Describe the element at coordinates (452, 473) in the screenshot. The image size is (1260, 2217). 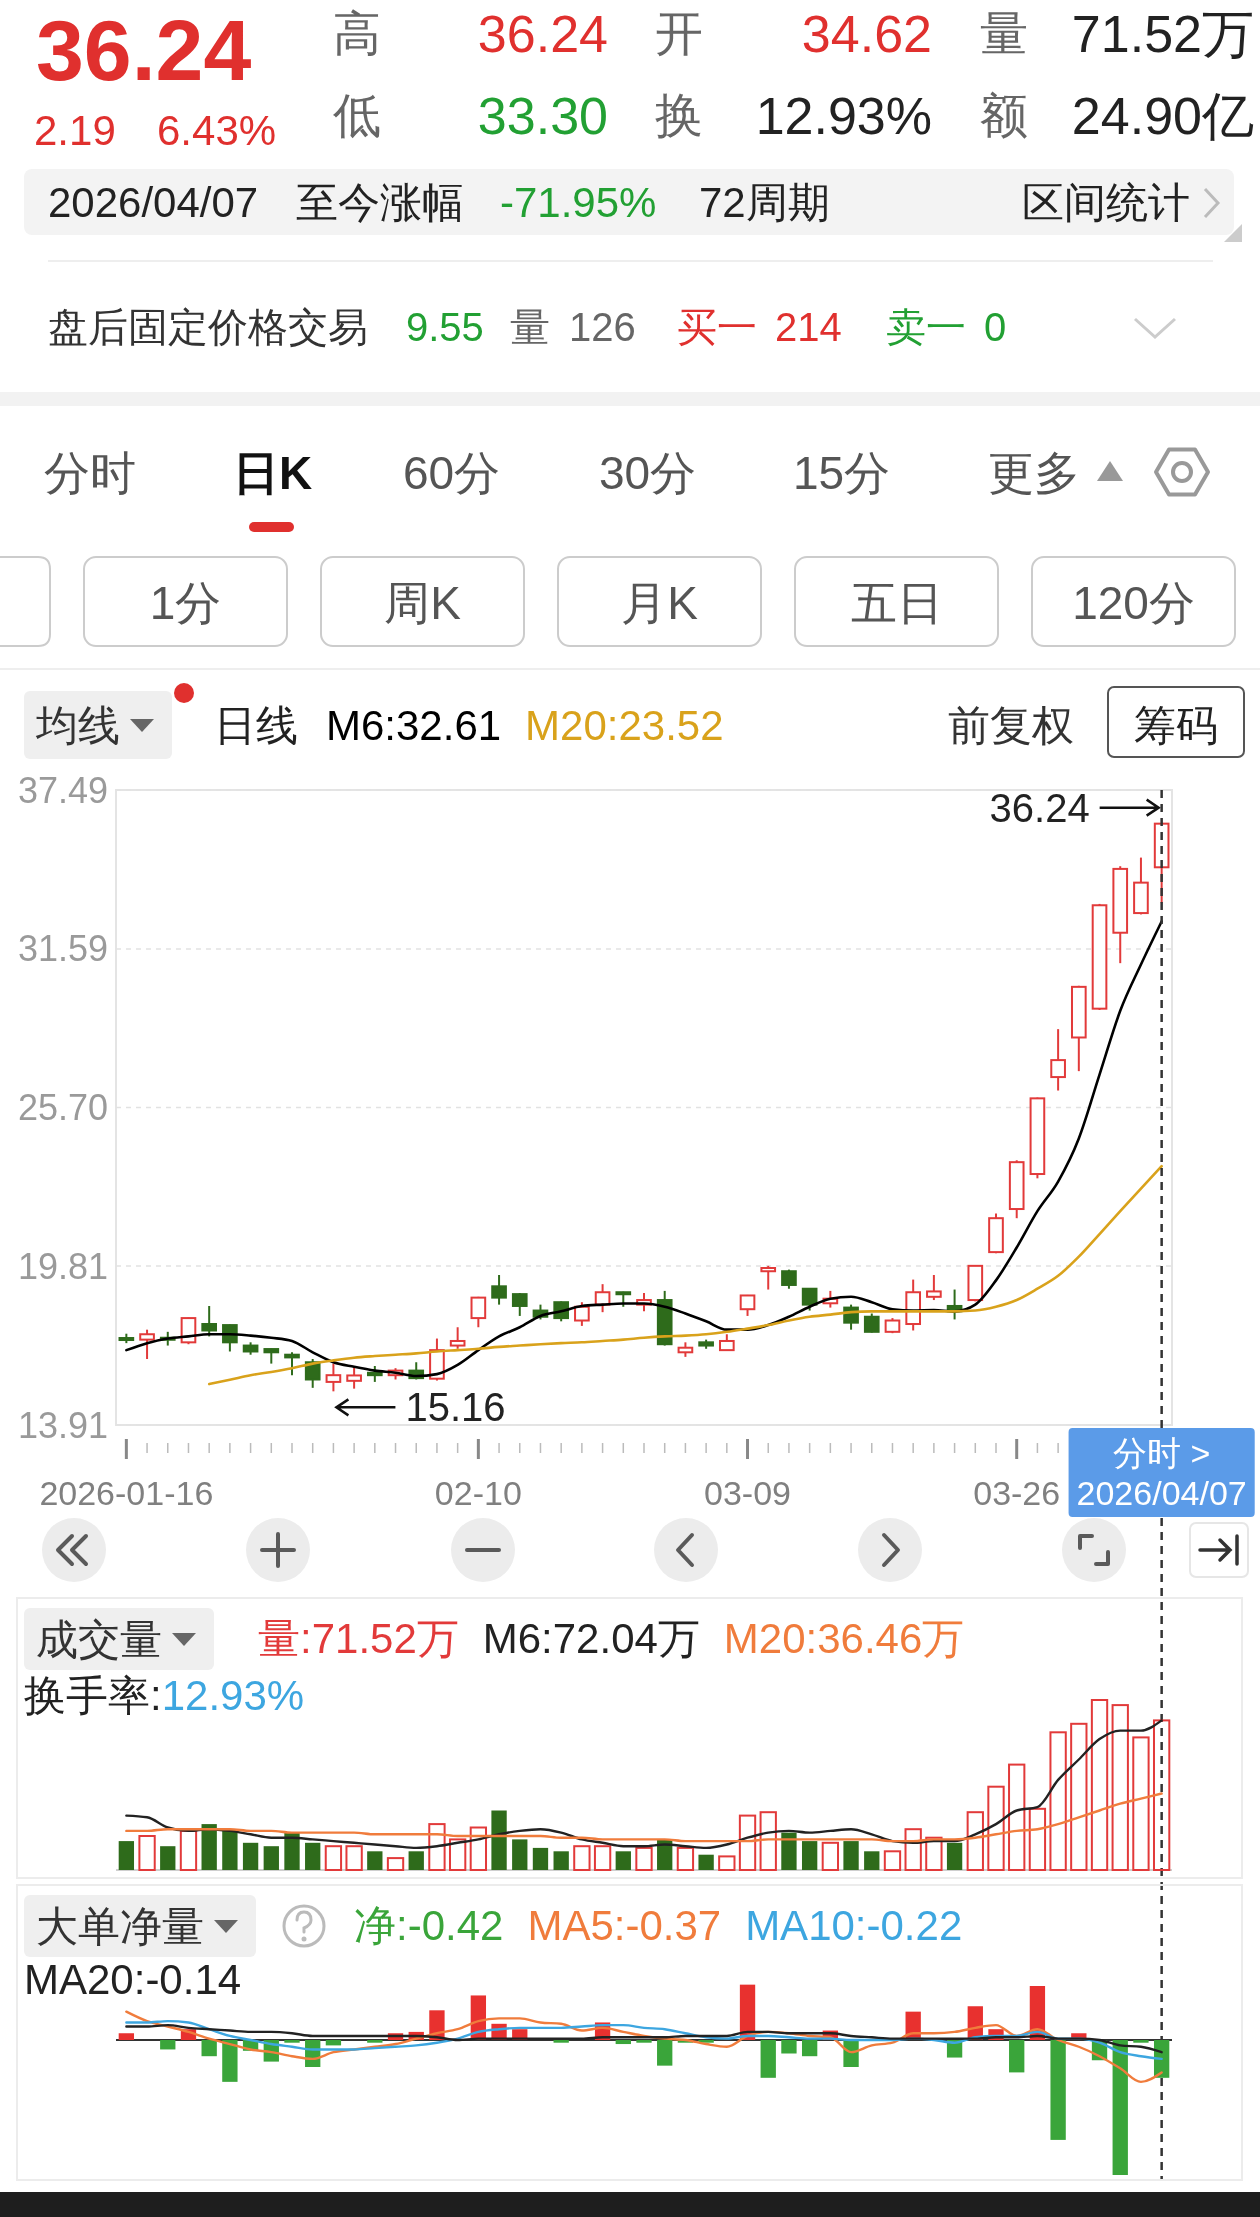
I see `text: 60分` at that location.